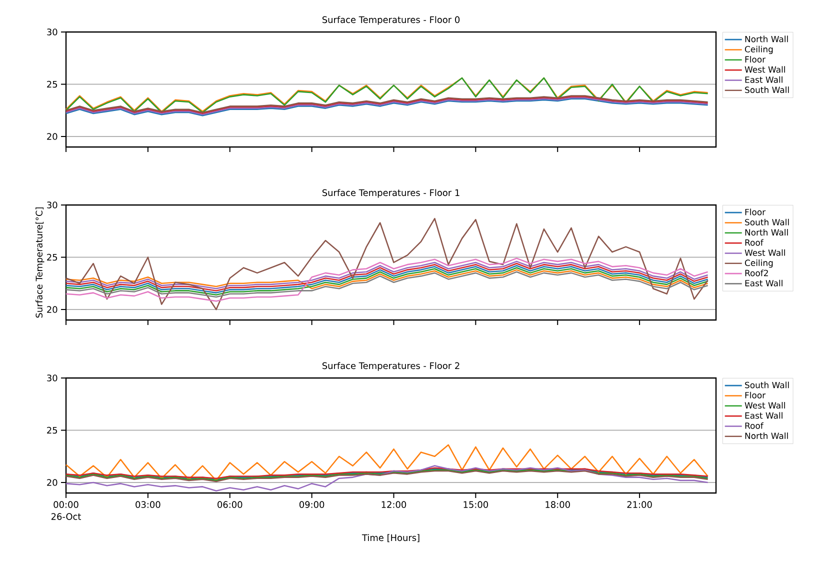 The image size is (836, 562). Describe the element at coordinates (311, 504) in the screenshot. I see `x-tick-label: 09:00` at that location.